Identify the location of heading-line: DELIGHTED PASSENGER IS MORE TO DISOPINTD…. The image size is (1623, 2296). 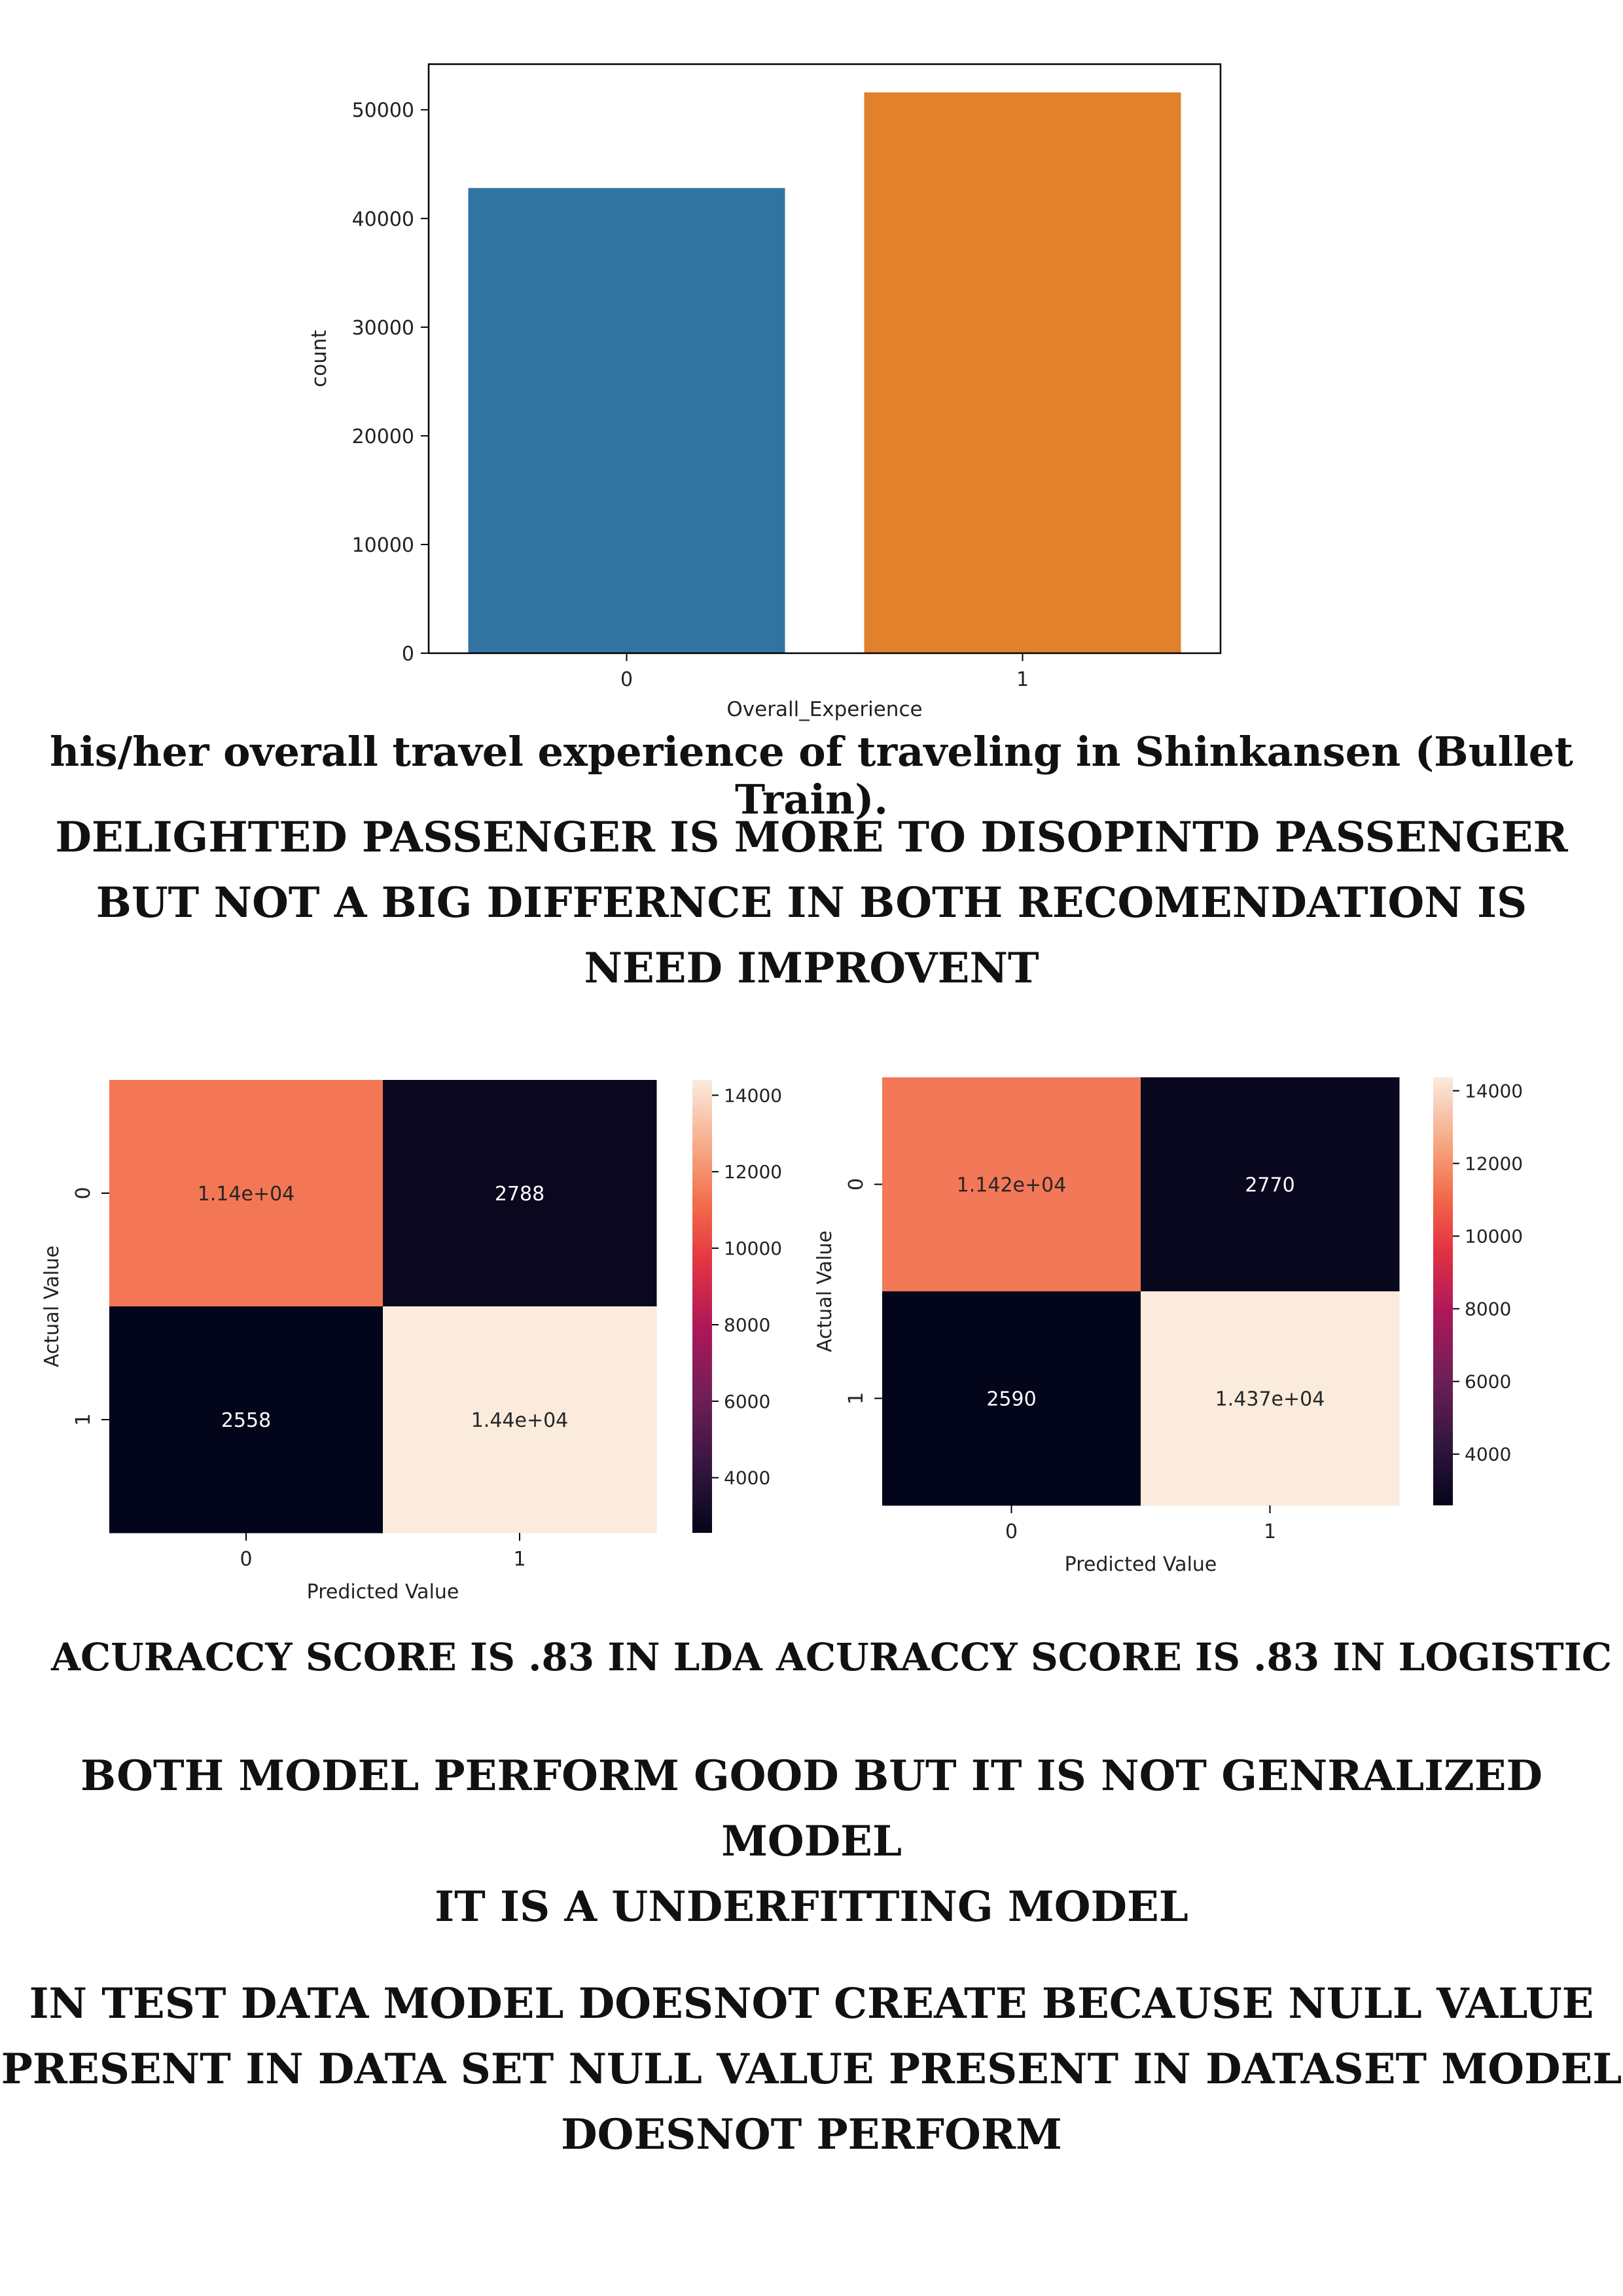
(811, 837).